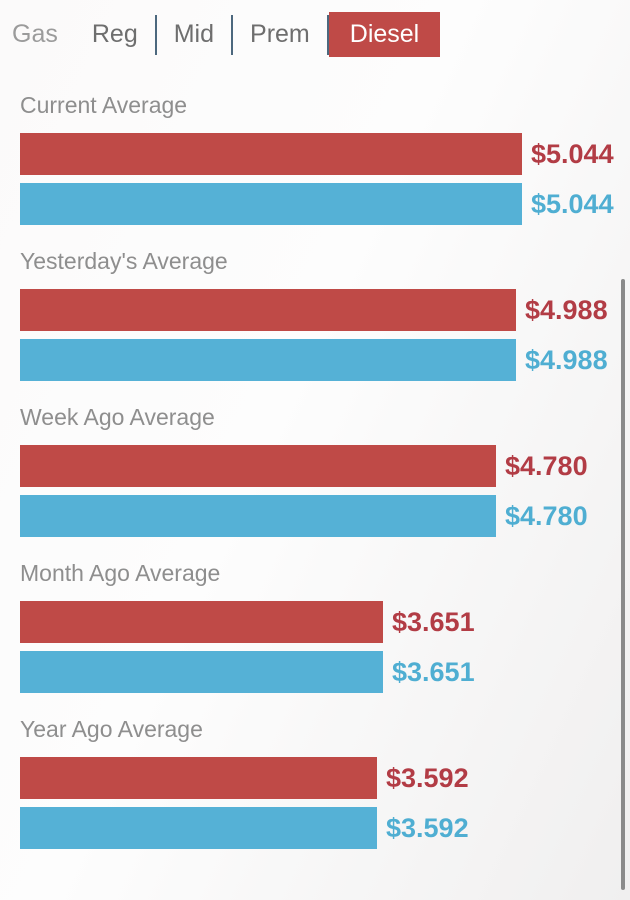  I want to click on section-title: Yesterday's Average, so click(124, 261).